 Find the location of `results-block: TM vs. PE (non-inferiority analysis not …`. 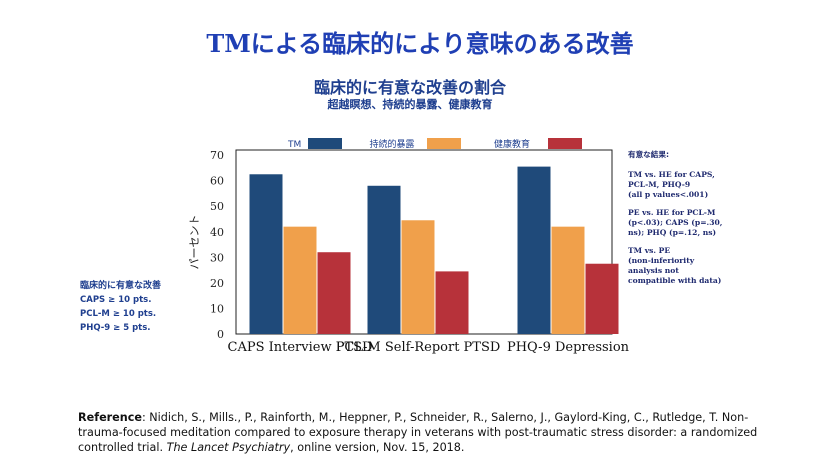

results-block: TM vs. PE (non-inferiority analysis not … is located at coordinates (675, 265).